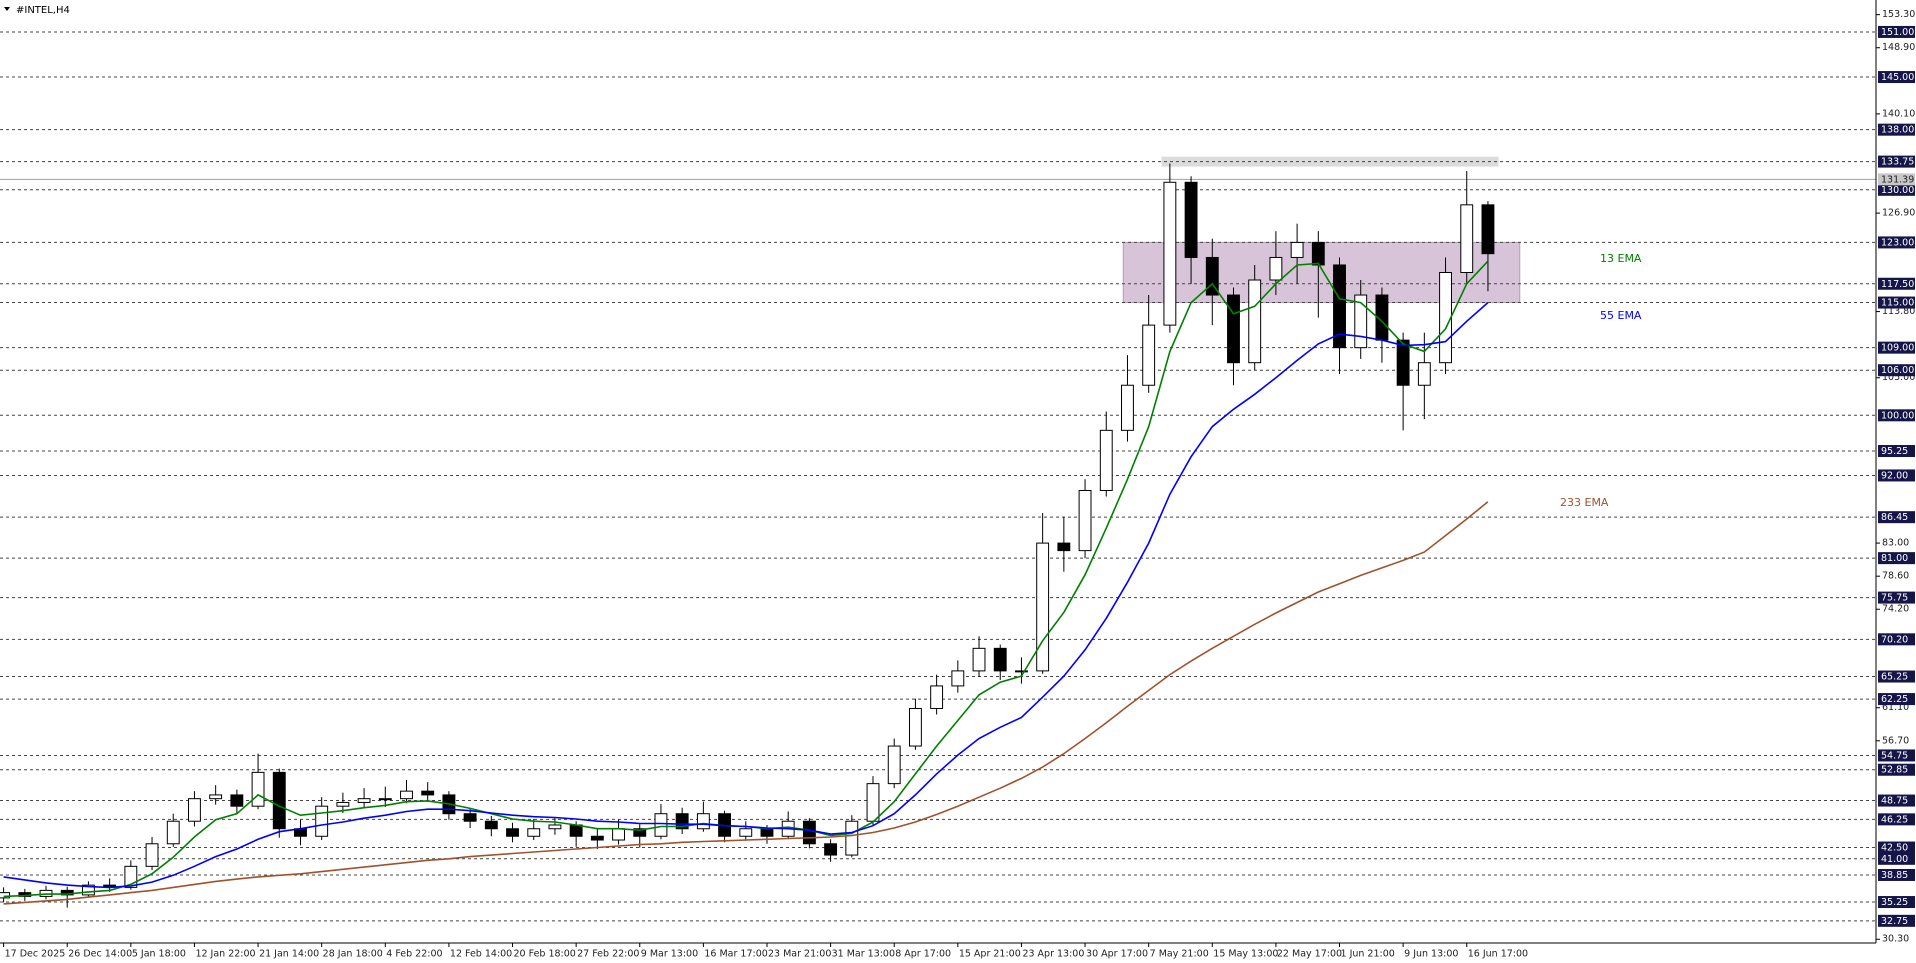 The height and width of the screenshot is (963, 1916). Describe the element at coordinates (1895, 609) in the screenshot. I see `y-tick-label: 74.20` at that location.